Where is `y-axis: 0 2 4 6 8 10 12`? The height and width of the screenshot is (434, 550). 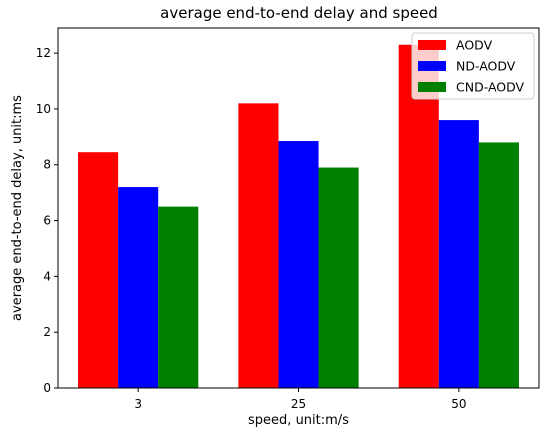 y-axis: 0 2 4 6 8 10 12 is located at coordinates (47, 220).